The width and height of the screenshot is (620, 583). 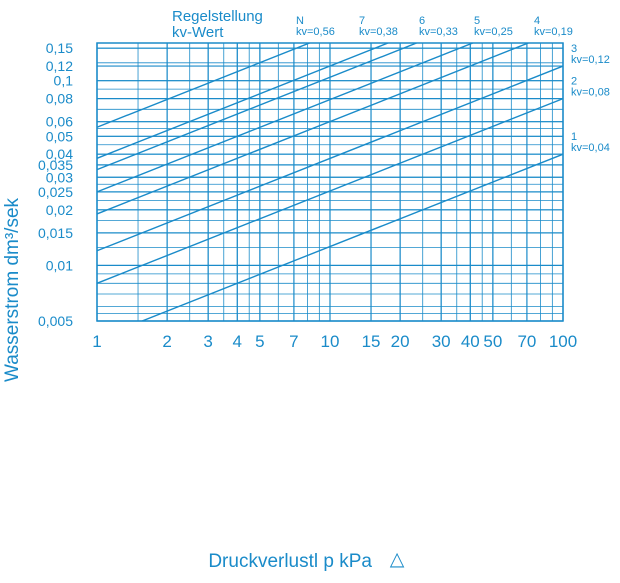 What do you see at coordinates (590, 148) in the screenshot?
I see `series-kv-label-1: kv=0,04` at bounding box center [590, 148].